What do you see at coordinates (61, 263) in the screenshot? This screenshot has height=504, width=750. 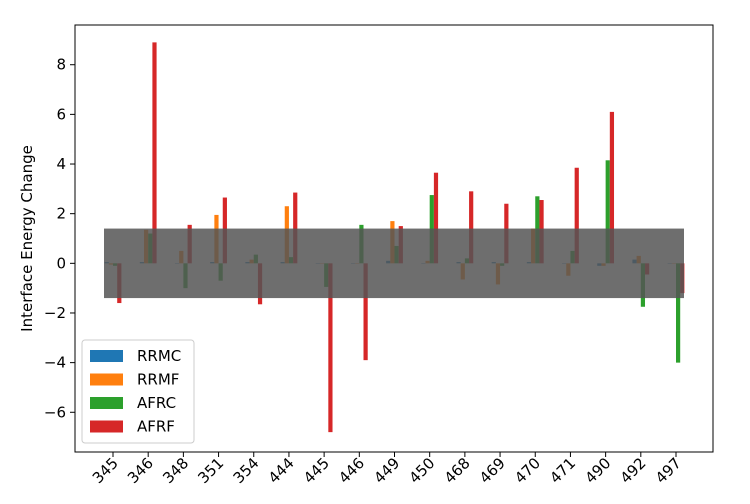 I see `y-tick-label: 0` at bounding box center [61, 263].